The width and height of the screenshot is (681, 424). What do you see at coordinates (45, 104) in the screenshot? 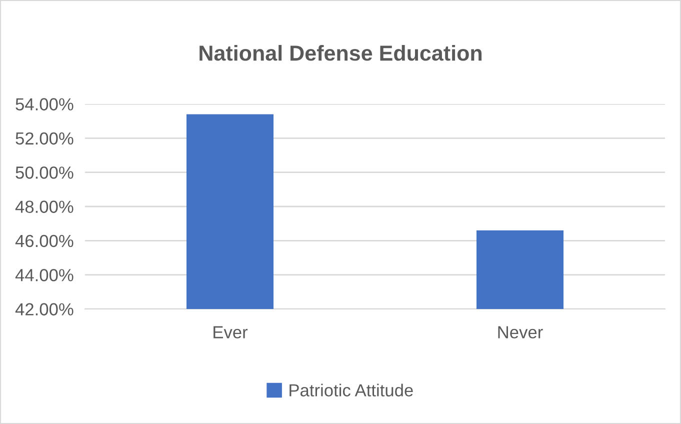
I see `y-tick-label: 54.00%` at bounding box center [45, 104].